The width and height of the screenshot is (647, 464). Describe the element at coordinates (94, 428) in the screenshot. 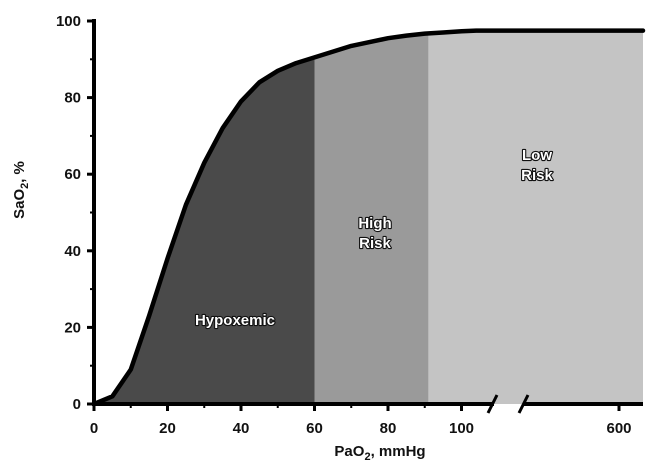

I see `x-tick-label: 0` at that location.